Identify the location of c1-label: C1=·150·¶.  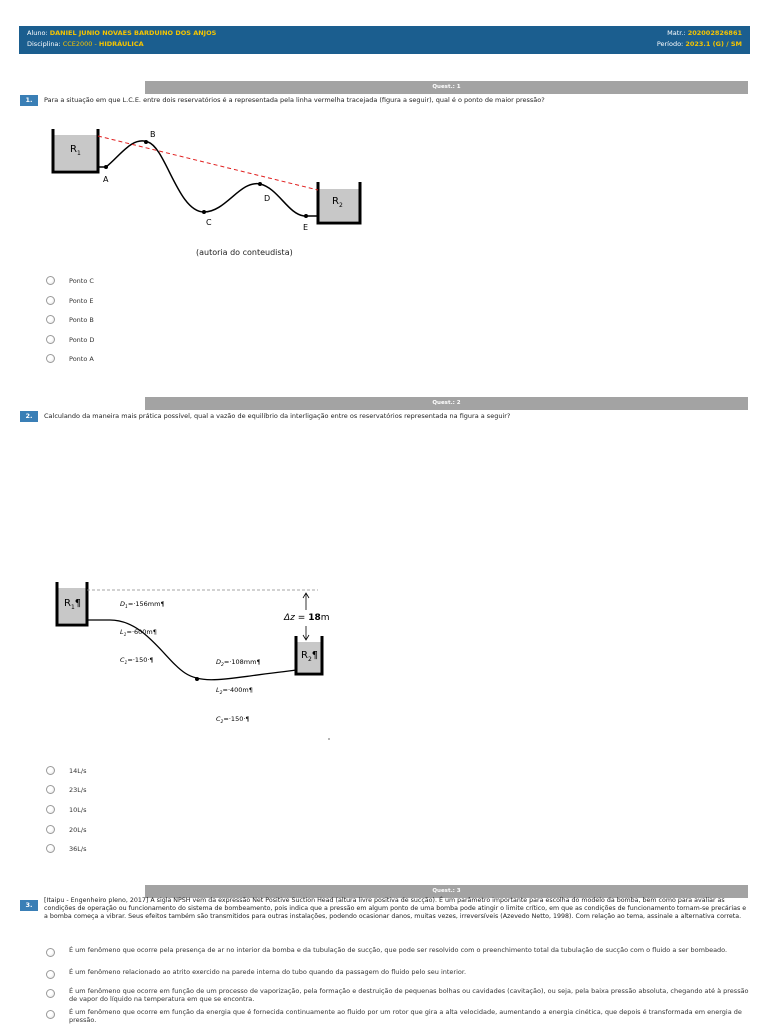
(137, 661).